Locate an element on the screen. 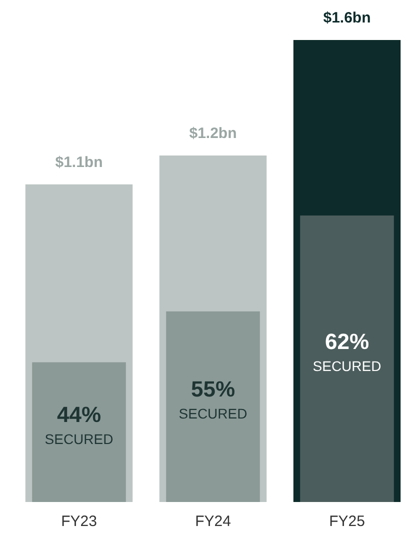  x-tick-label: FY23 is located at coordinates (79, 521).